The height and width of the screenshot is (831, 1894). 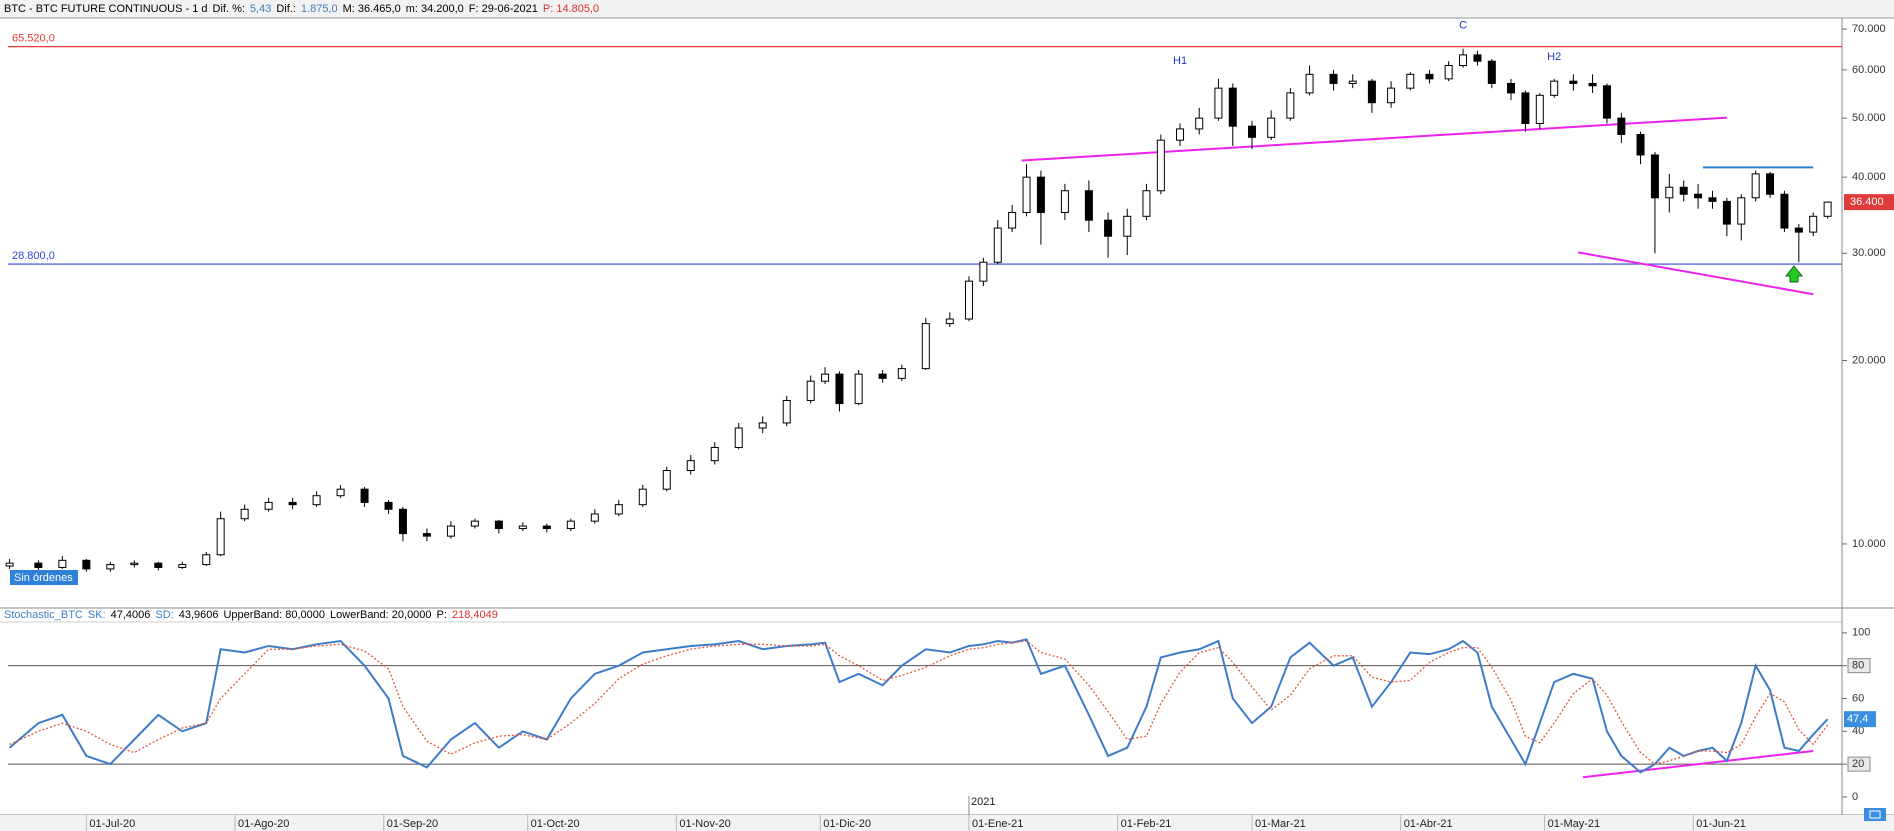 I want to click on orders-label: Sin órdenes, so click(x=43, y=578).